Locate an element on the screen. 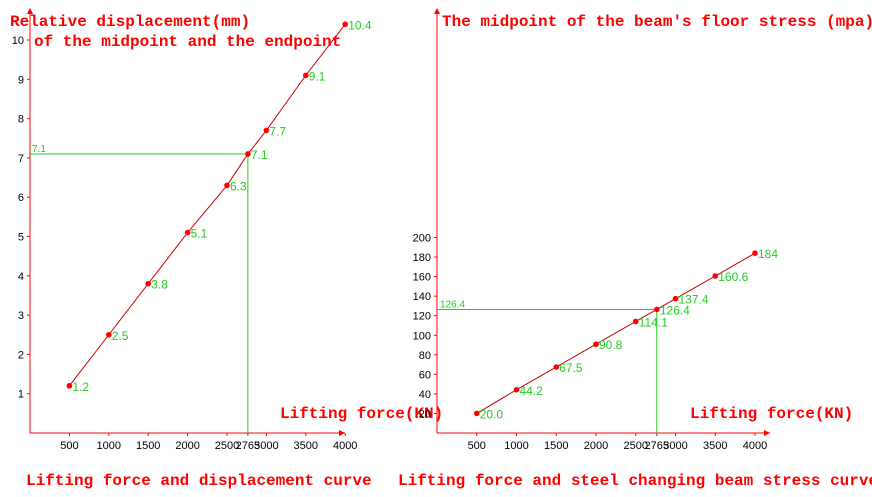 Image resolution: width=872 pixels, height=497 pixels. y-tick-label: 140 is located at coordinates (422, 297).